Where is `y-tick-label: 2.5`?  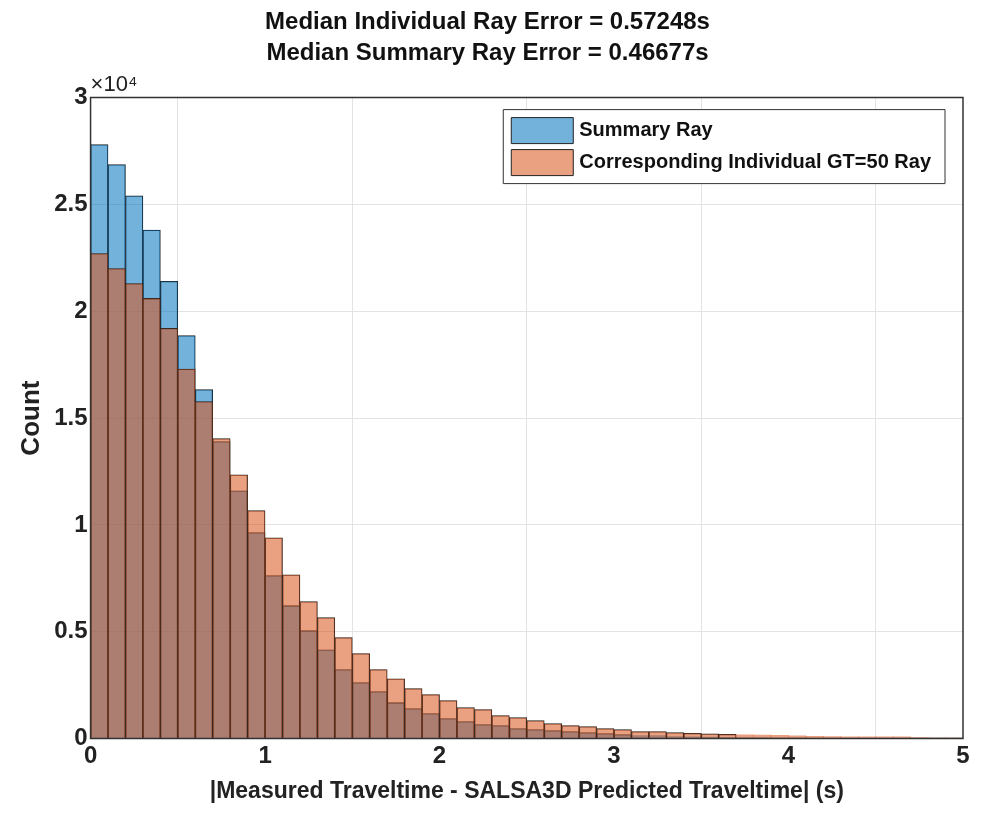
y-tick-label: 2.5 is located at coordinates (71, 203).